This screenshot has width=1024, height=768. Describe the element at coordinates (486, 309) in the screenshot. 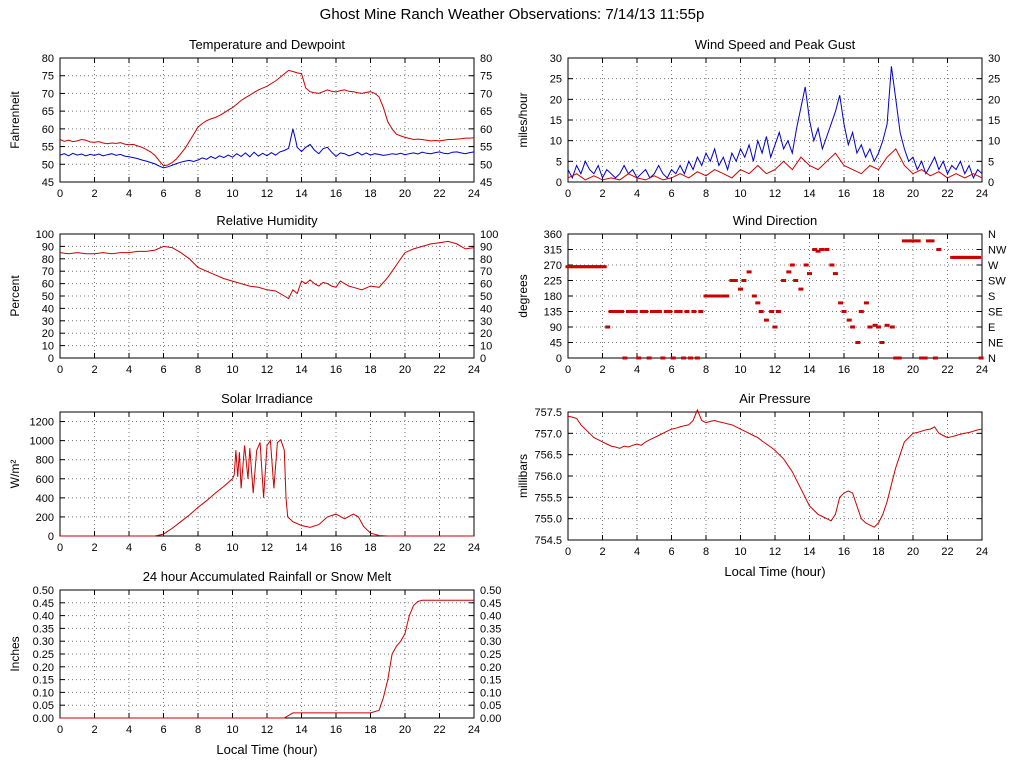

I see `y-tick-label-right: 40` at that location.